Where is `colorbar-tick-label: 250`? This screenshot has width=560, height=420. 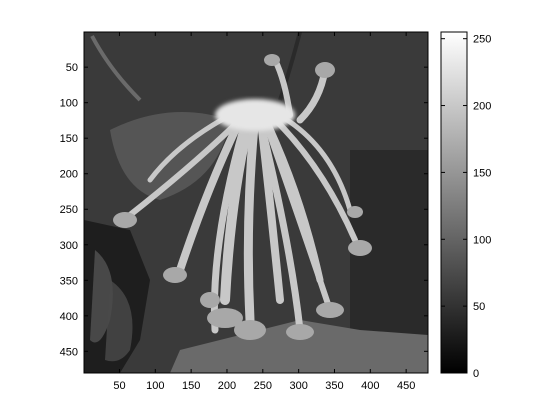 colorbar-tick-label: 250 is located at coordinates (482, 40).